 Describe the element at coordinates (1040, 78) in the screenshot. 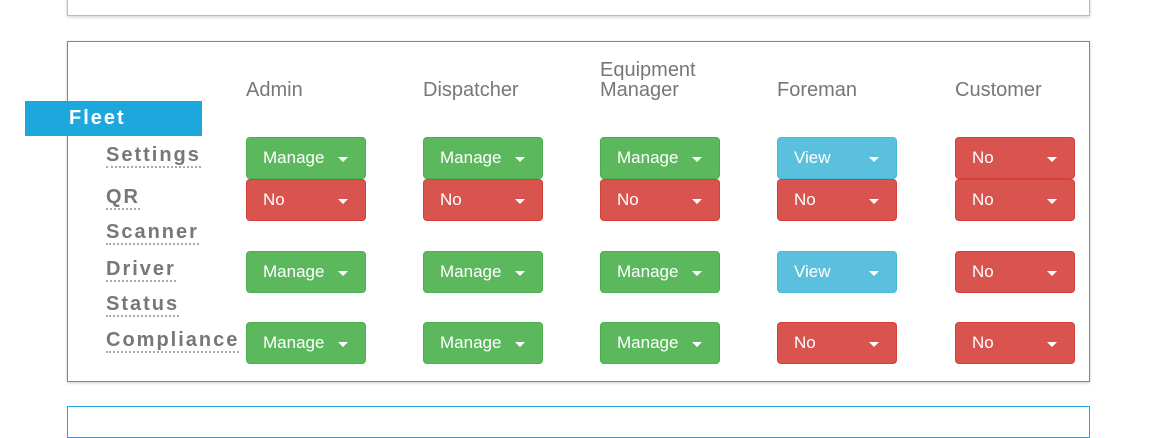

I see `column-header: Customer` at that location.